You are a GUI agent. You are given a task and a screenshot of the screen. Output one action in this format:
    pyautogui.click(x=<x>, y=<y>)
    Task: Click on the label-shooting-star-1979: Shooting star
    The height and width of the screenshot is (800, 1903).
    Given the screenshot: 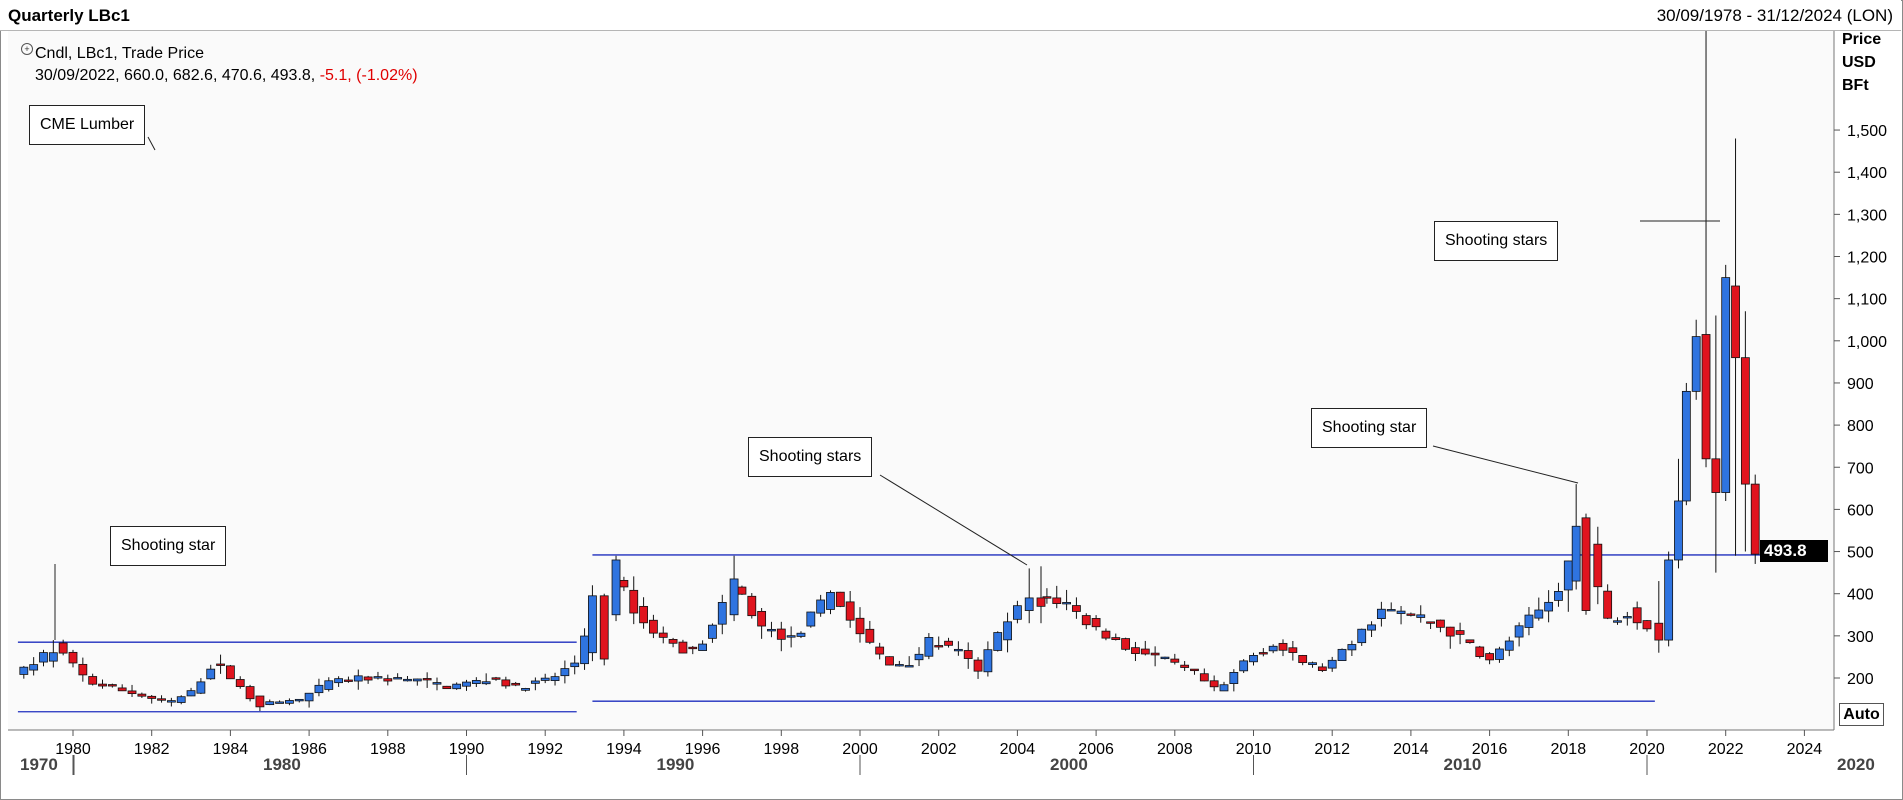 What is the action you would take?
    pyautogui.click(x=168, y=546)
    